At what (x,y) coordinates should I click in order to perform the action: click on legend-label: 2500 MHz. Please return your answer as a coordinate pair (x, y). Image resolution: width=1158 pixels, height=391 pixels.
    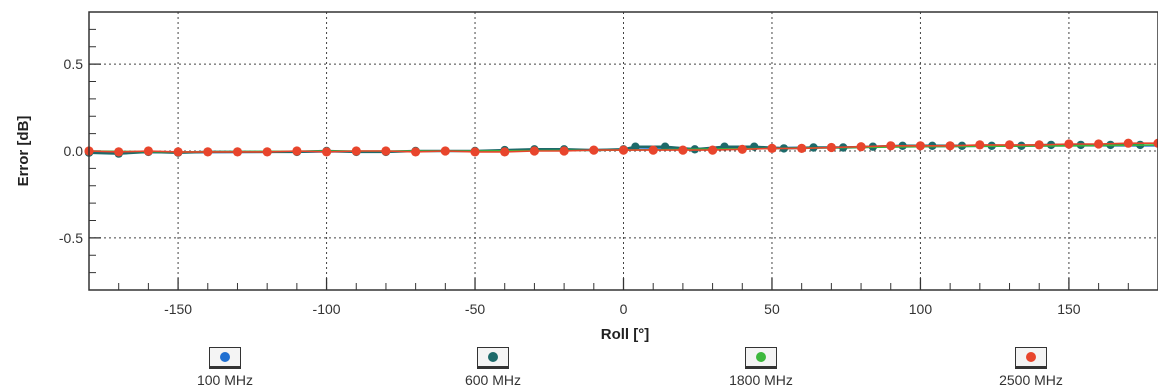
    Looking at the image, I should click on (1031, 380).